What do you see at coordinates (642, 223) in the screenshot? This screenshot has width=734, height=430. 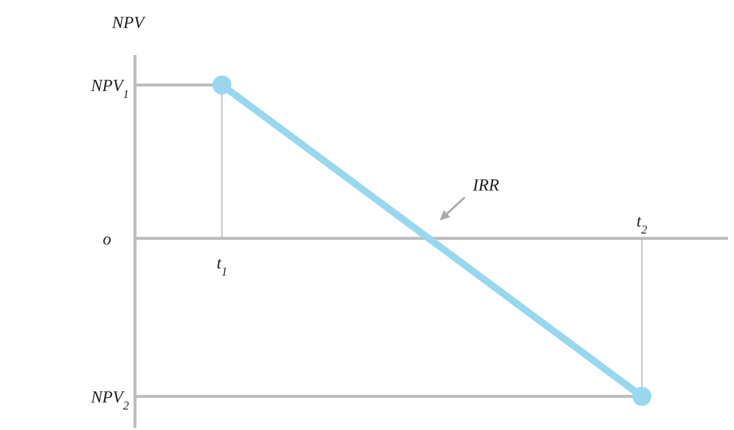 I see `x-tick-label: t$_{2}$` at bounding box center [642, 223].